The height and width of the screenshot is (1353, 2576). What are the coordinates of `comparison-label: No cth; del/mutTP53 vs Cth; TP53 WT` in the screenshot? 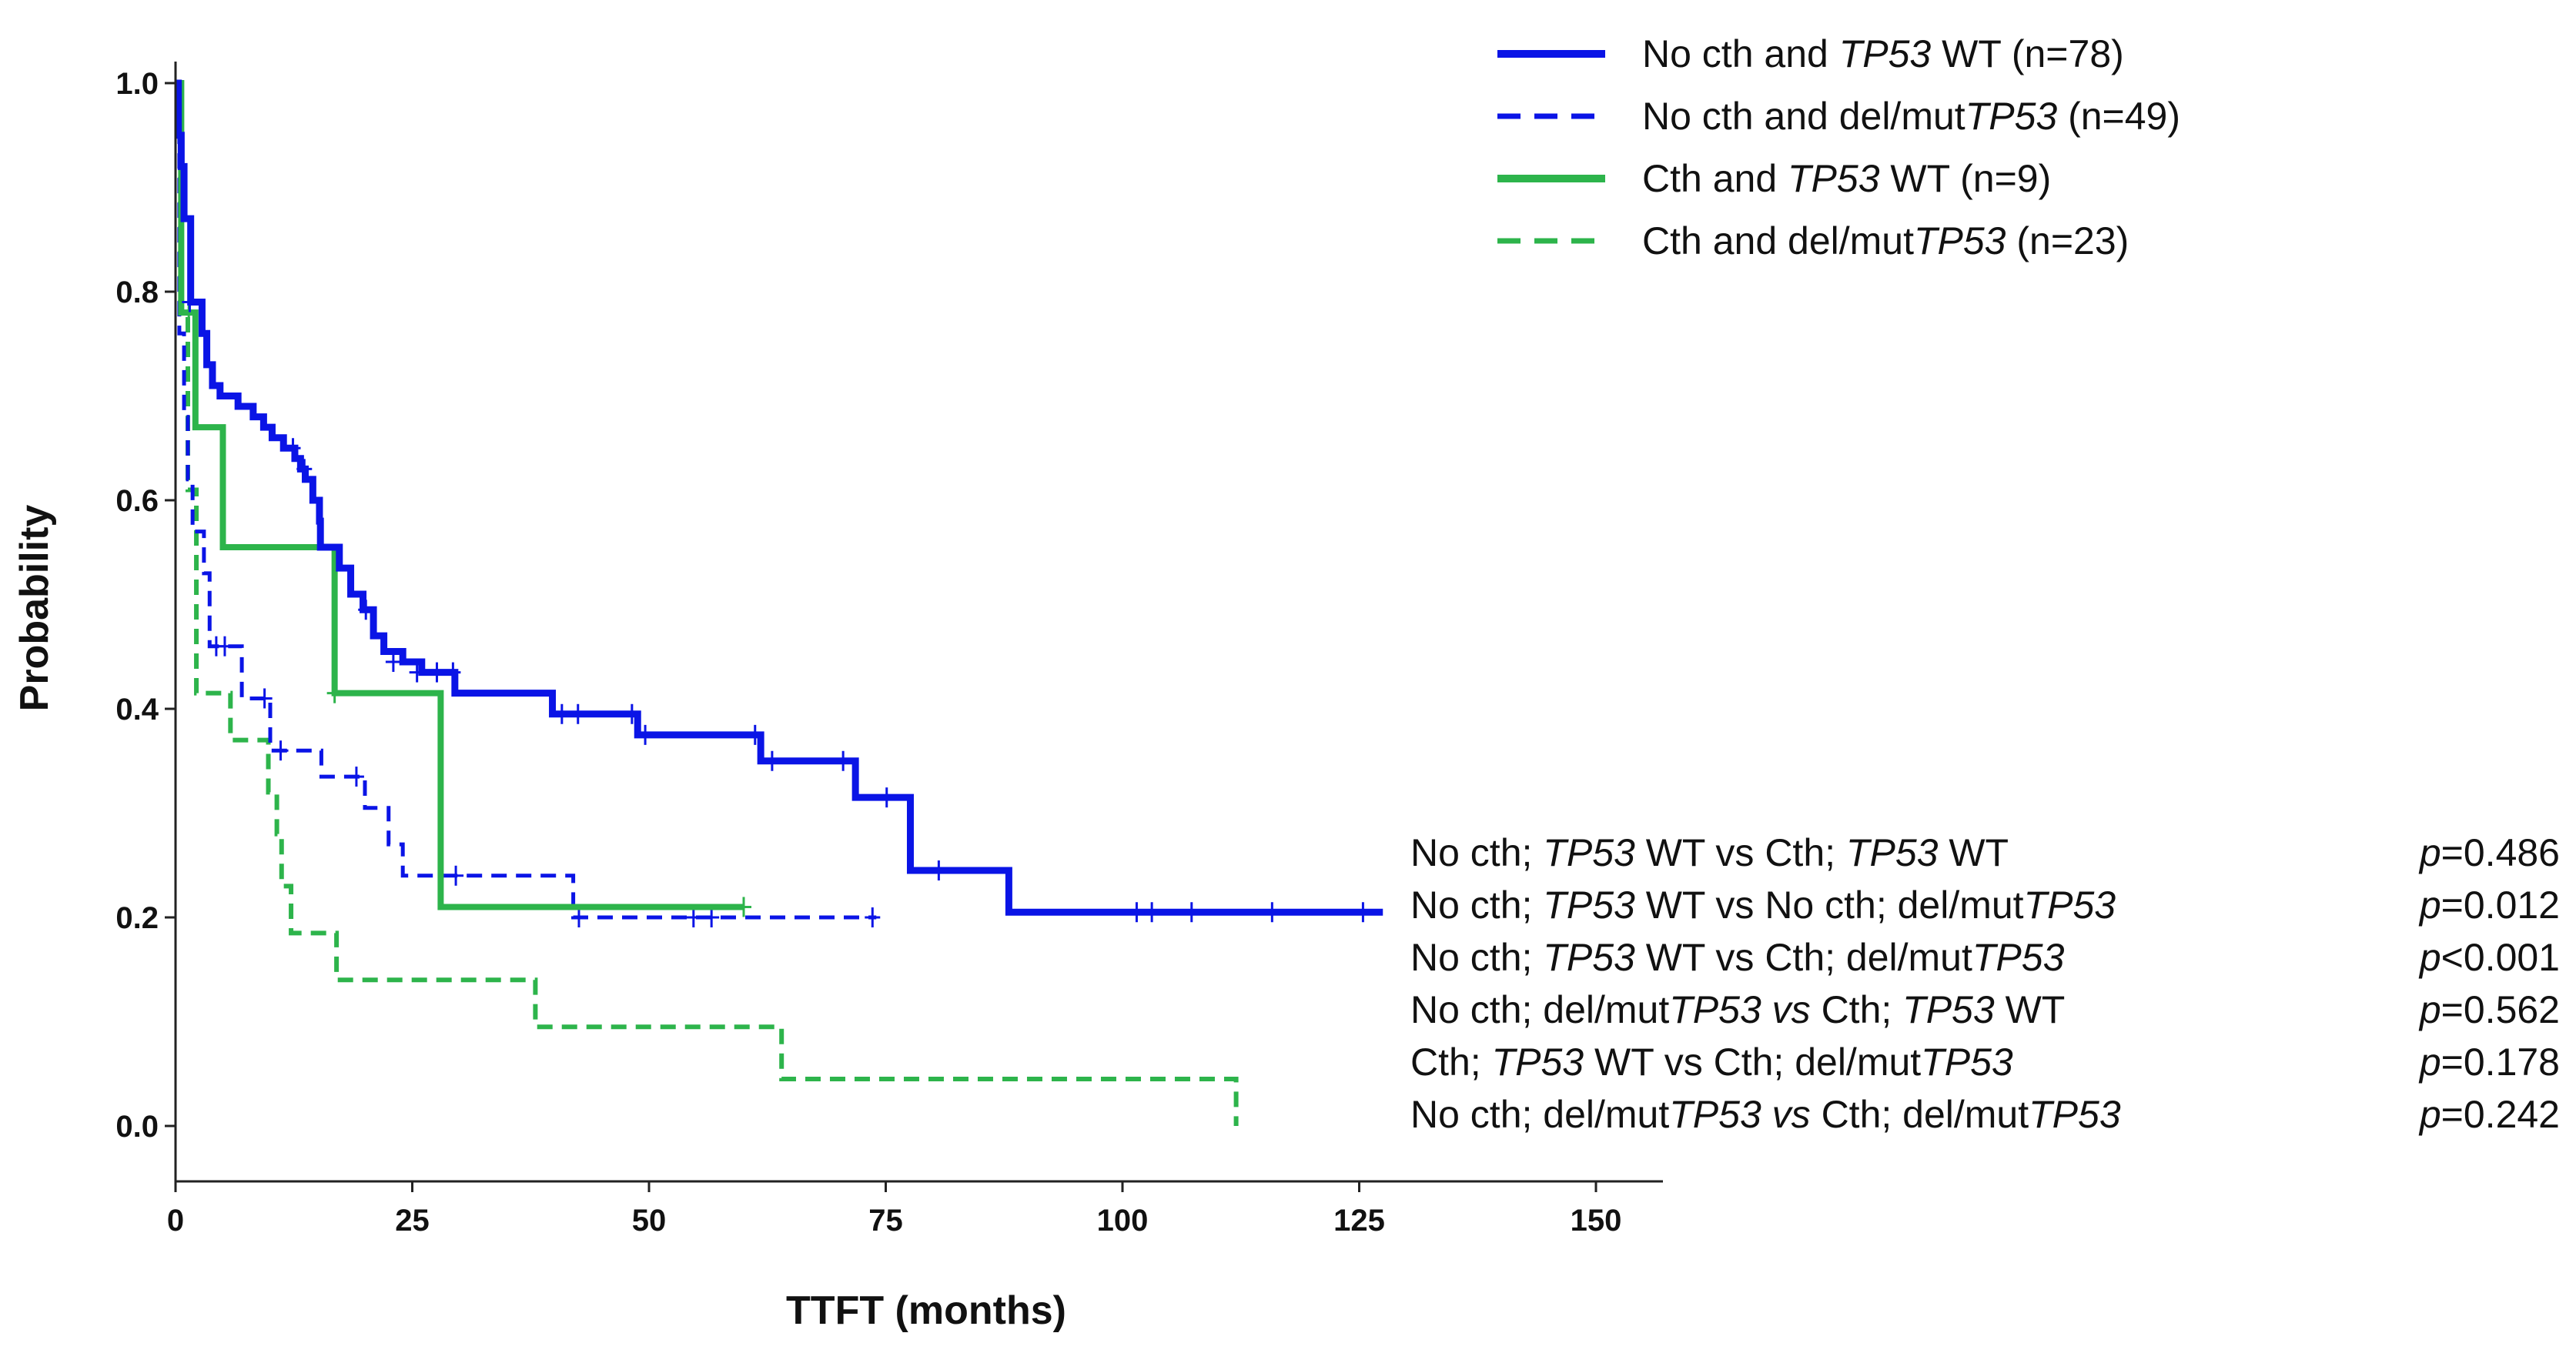 It's located at (1738, 1010).